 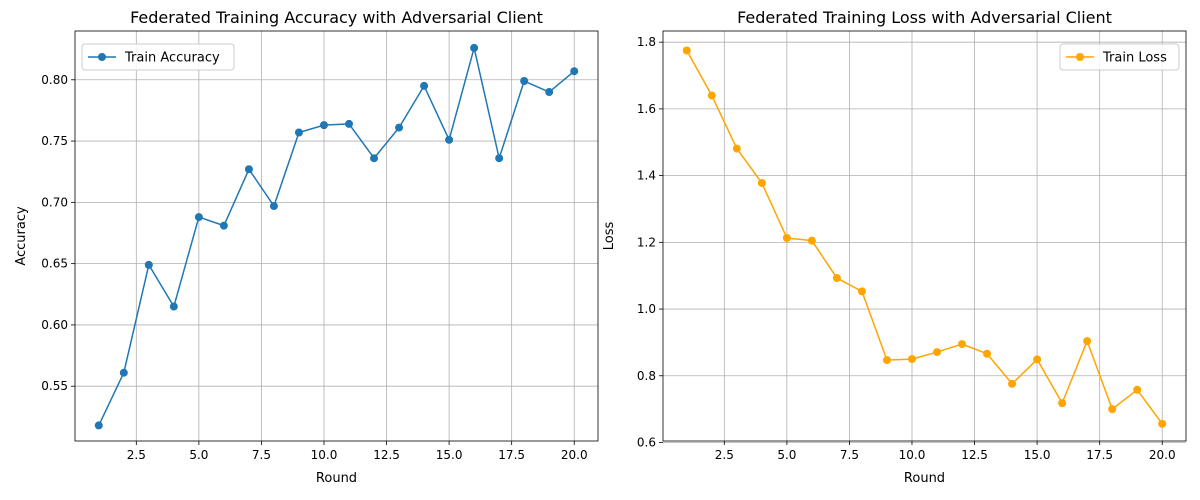 I want to click on y-axis-label: Accuracy, so click(x=21, y=236).